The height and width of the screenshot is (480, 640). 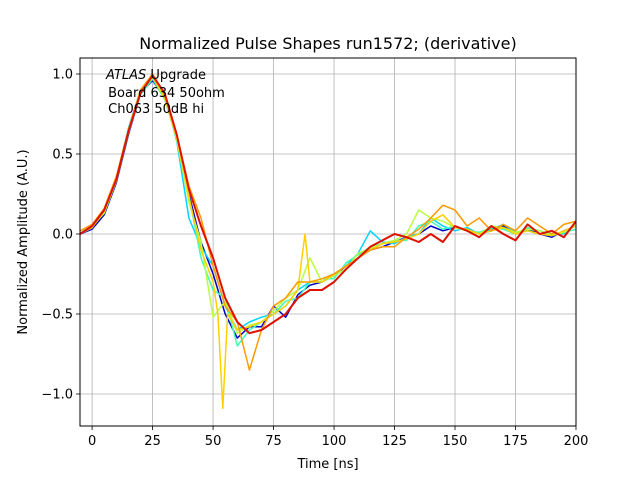 I want to click on x-tick-label: 0, so click(x=92, y=441).